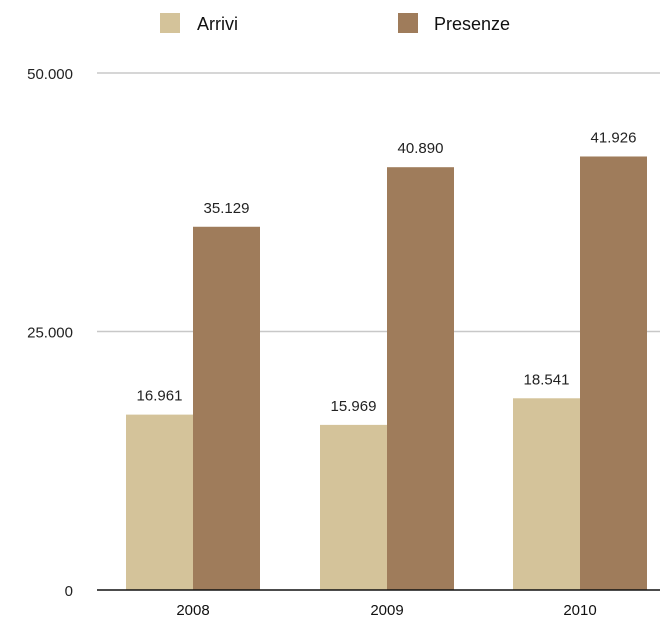 The width and height of the screenshot is (666, 622). What do you see at coordinates (472, 24) in the screenshot?
I see `legend-label-presenze: Presenze` at bounding box center [472, 24].